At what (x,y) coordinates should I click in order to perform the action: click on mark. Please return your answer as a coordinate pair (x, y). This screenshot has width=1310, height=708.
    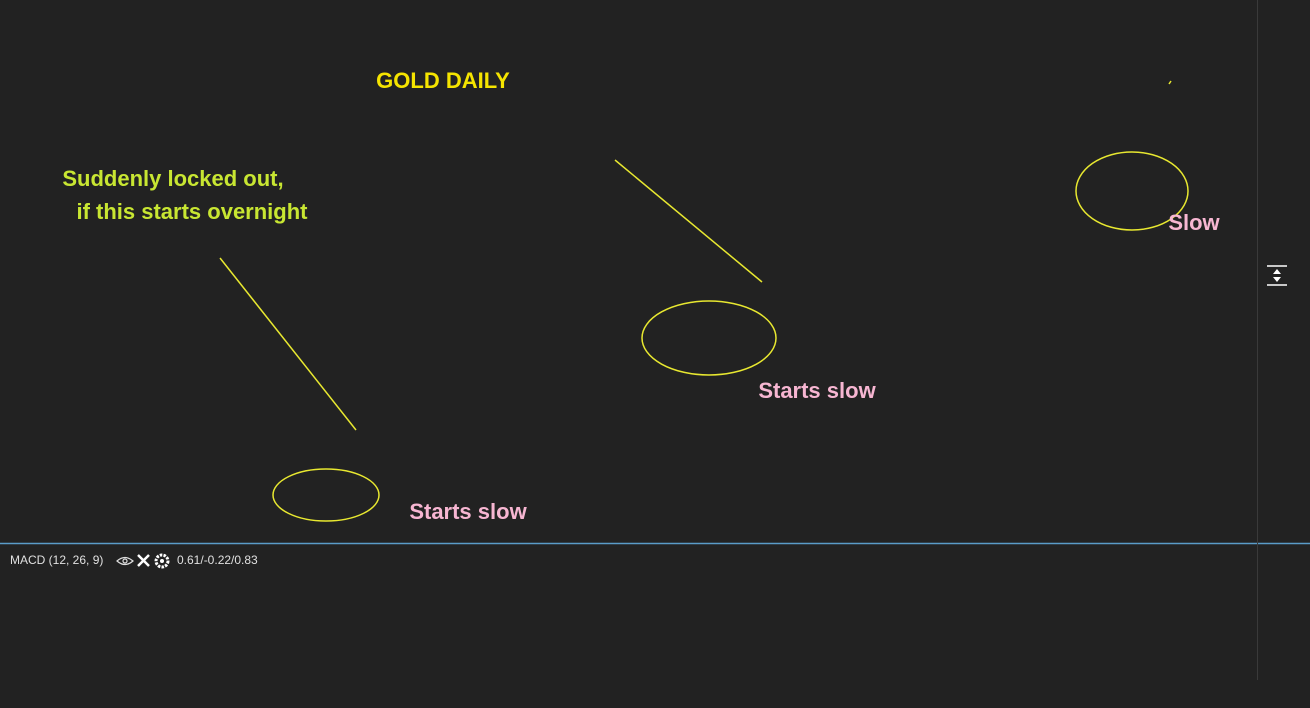
    Looking at the image, I should click on (1170, 82).